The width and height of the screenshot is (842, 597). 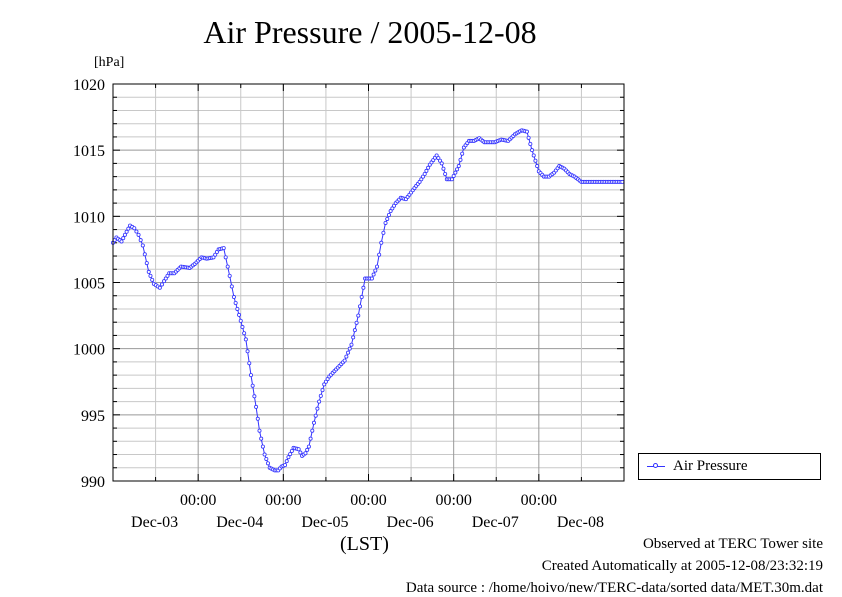 I want to click on y-tick-label: 990, so click(x=93, y=482).